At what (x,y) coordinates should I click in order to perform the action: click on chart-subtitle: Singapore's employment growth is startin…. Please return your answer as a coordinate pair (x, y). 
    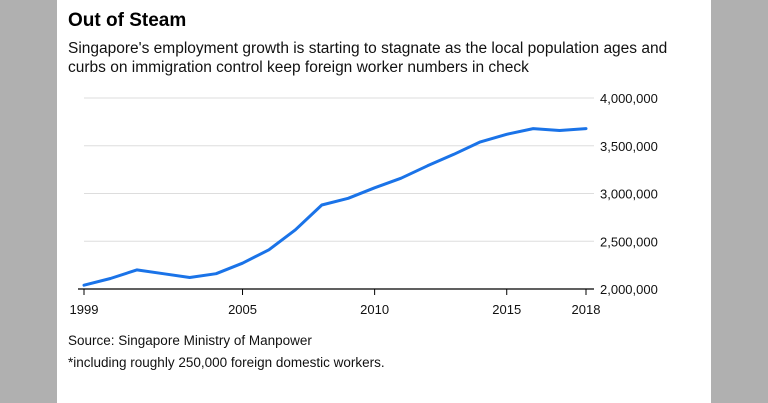
    Looking at the image, I should click on (368, 58).